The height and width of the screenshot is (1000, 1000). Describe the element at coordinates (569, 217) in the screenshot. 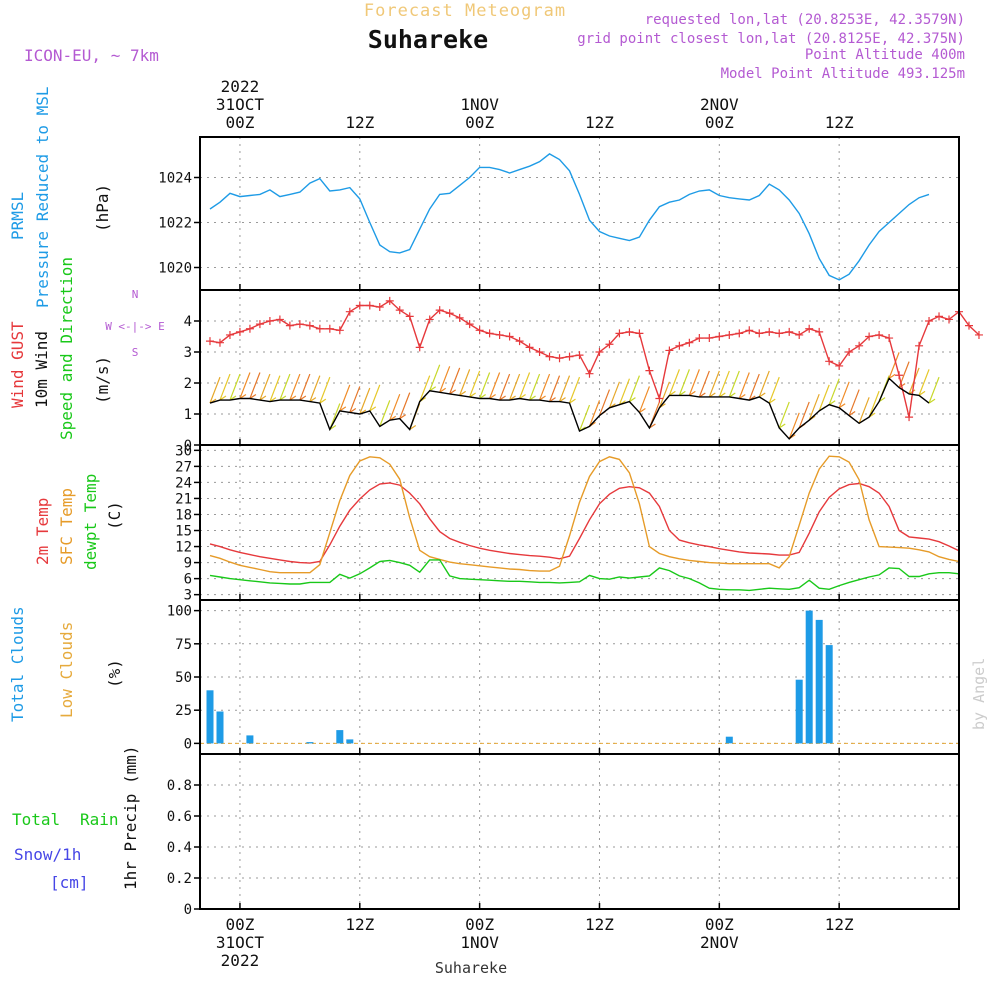

I see `prmsl-line` at that location.